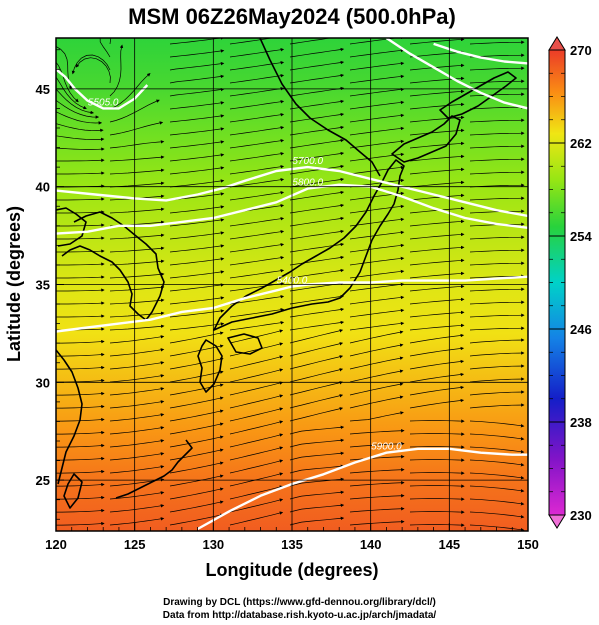 The width and height of the screenshot is (599, 625). Describe the element at coordinates (581, 329) in the screenshot. I see `colorbar-tick-label: 246` at that location.